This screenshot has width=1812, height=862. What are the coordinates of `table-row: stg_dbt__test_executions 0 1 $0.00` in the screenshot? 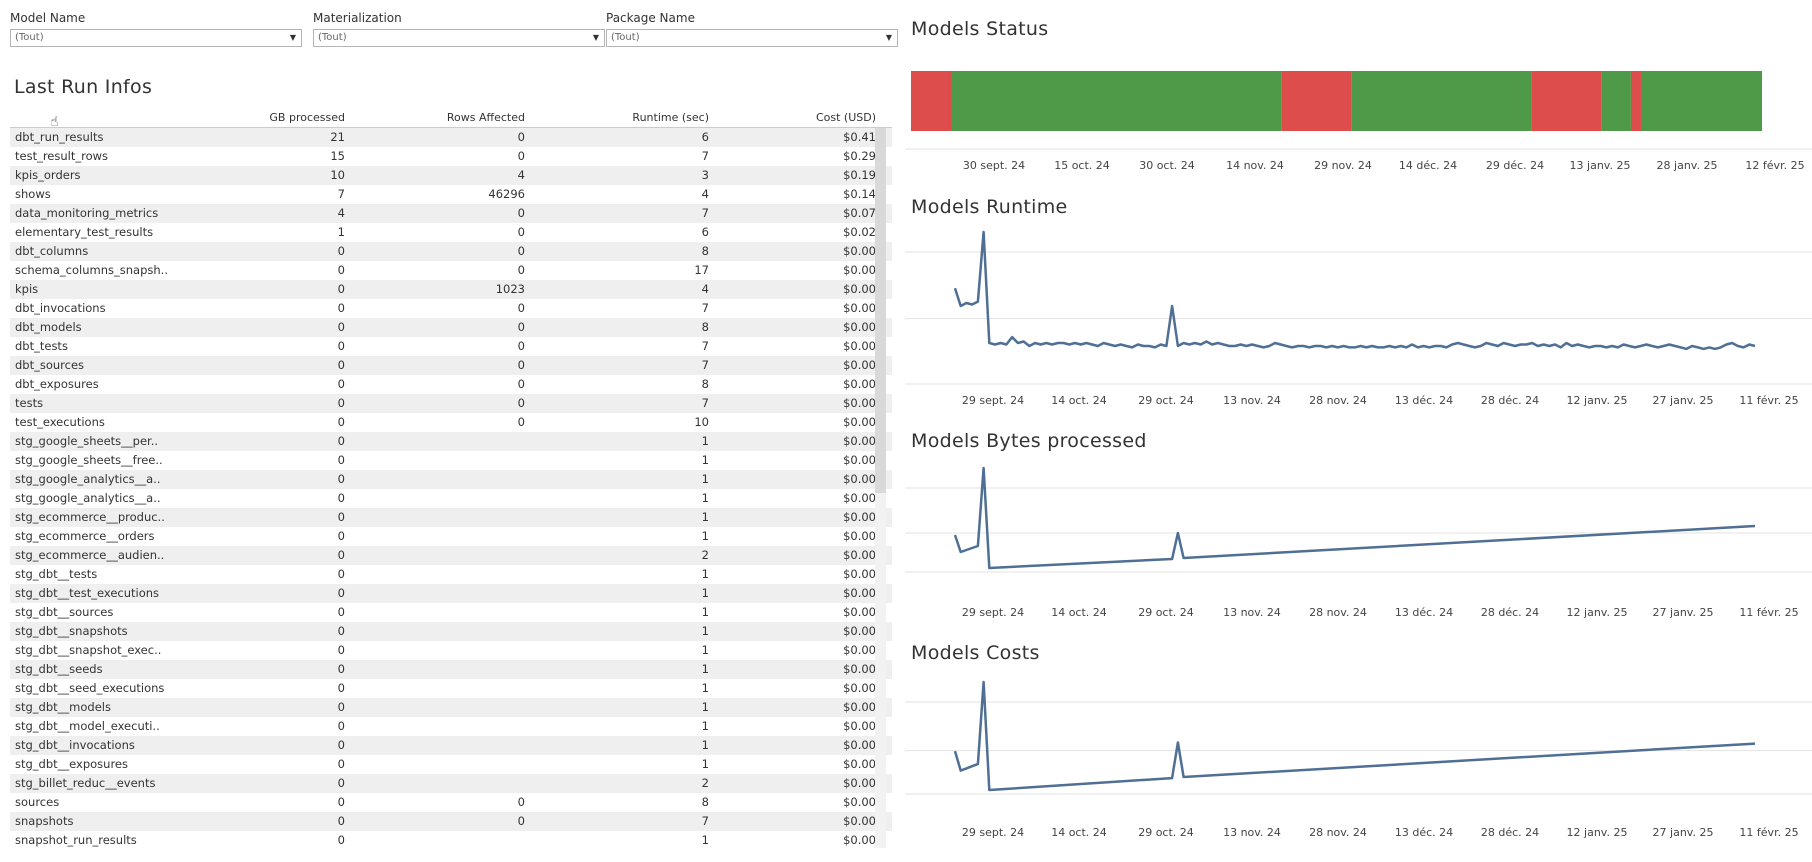 It's located at (451, 593).